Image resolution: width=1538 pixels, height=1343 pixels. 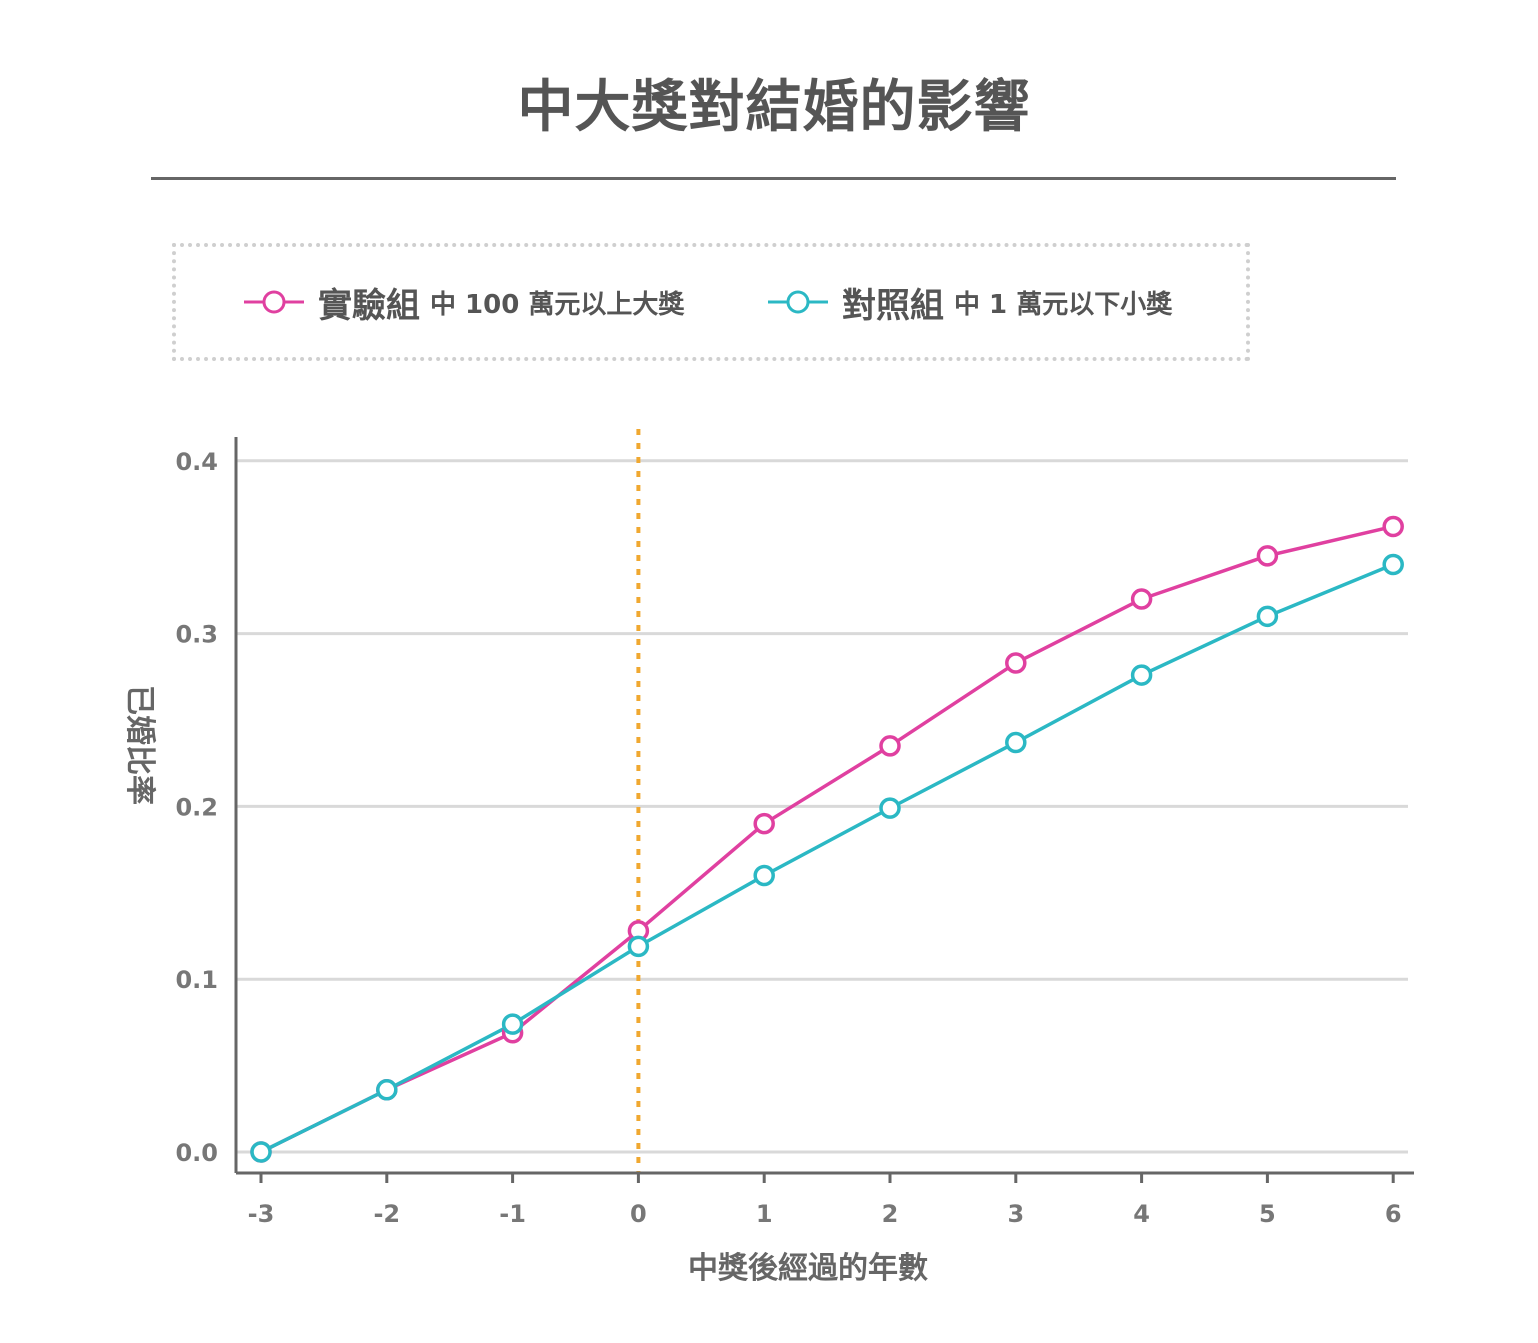 I want to click on x-tick-label: 1, so click(x=764, y=1214).